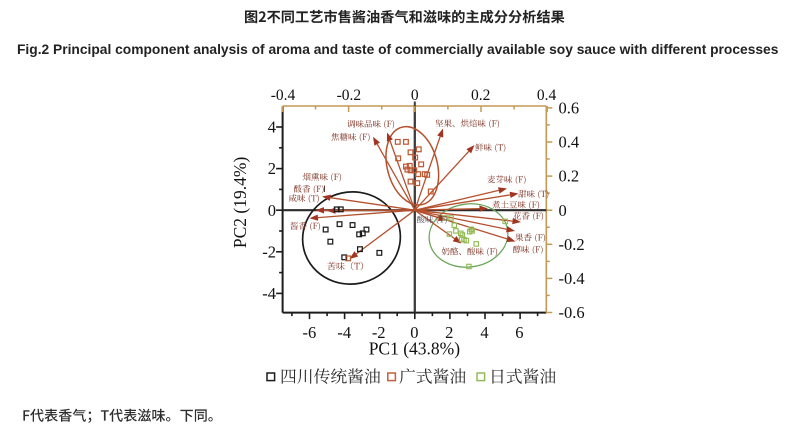 This screenshot has height=432, width=800. Describe the element at coordinates (415, 348) in the screenshot. I see `svg-text: PC1 (43.8%)` at that location.